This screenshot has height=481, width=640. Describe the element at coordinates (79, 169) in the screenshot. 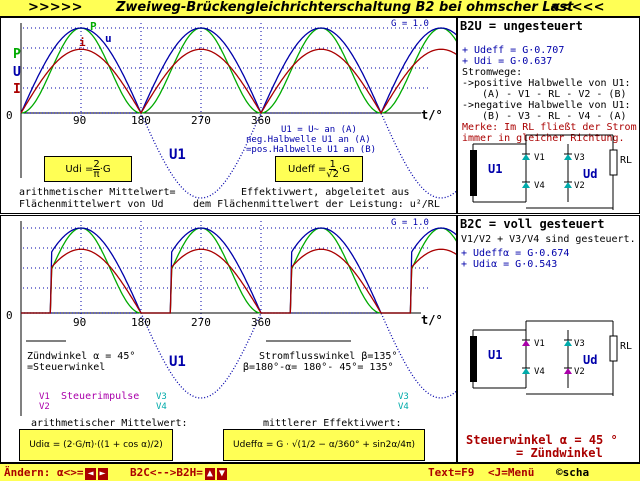

I see `formula-udi-left: Udi =` at that location.